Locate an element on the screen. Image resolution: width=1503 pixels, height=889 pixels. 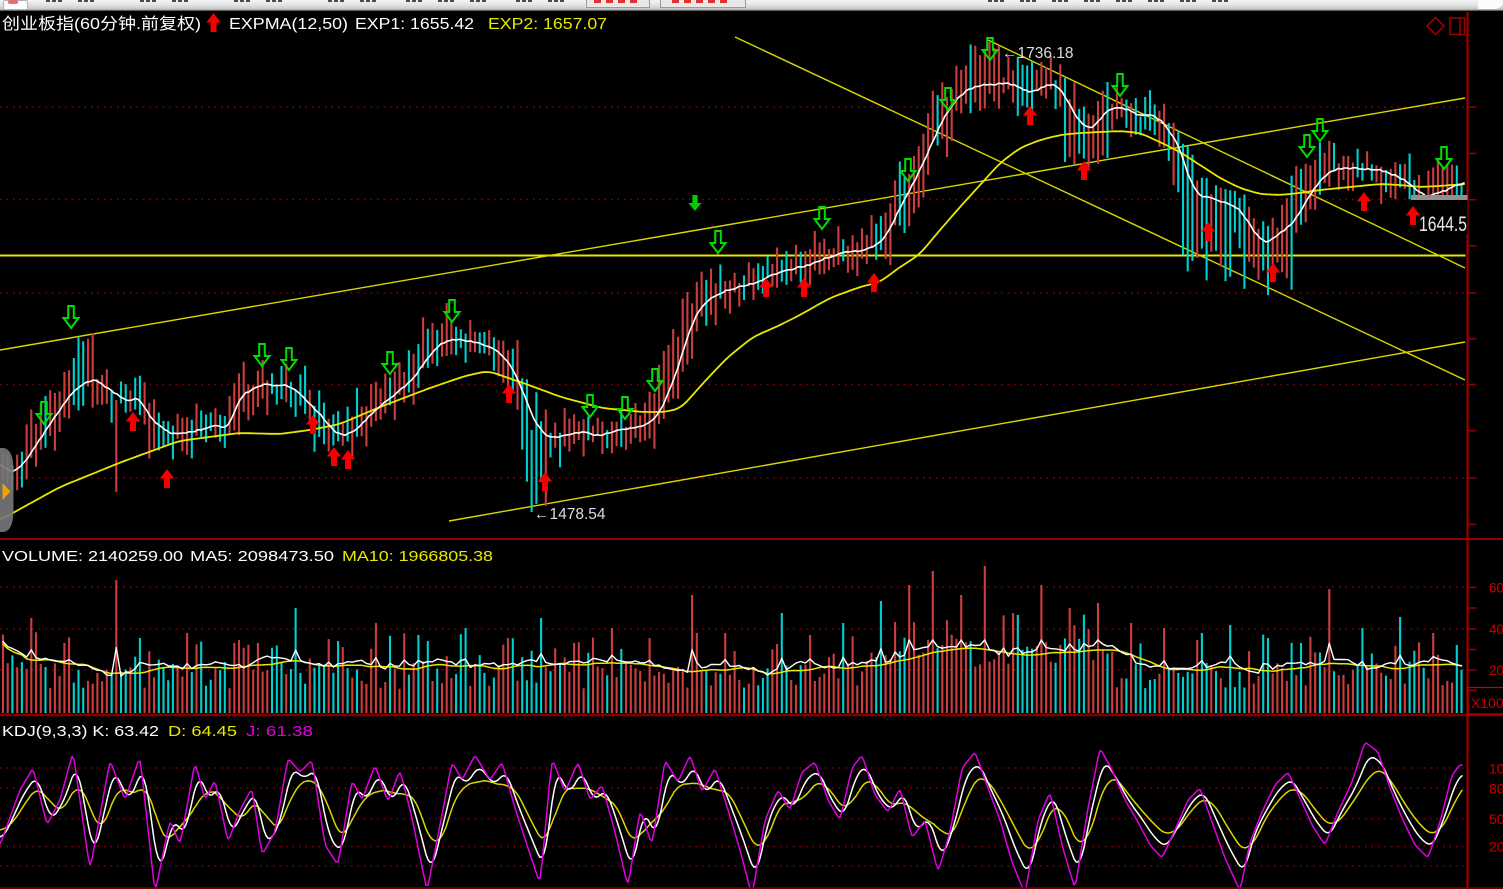
svg-text: 1644.5 is located at coordinates (1443, 224).